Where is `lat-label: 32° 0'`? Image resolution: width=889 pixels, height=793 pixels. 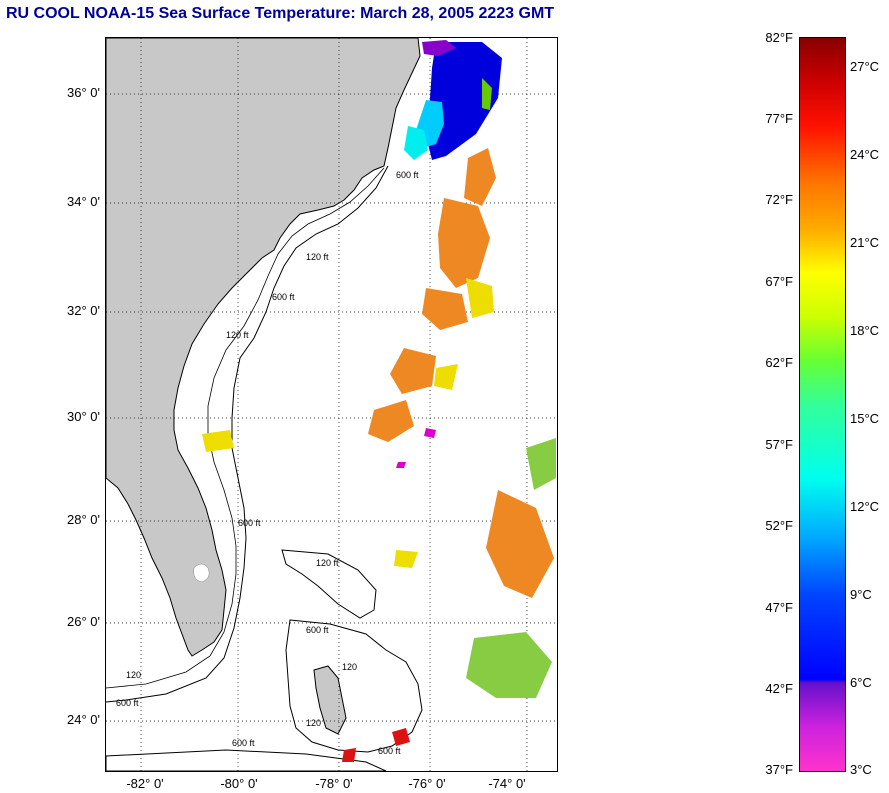 lat-label: 32° 0' is located at coordinates (83, 310).